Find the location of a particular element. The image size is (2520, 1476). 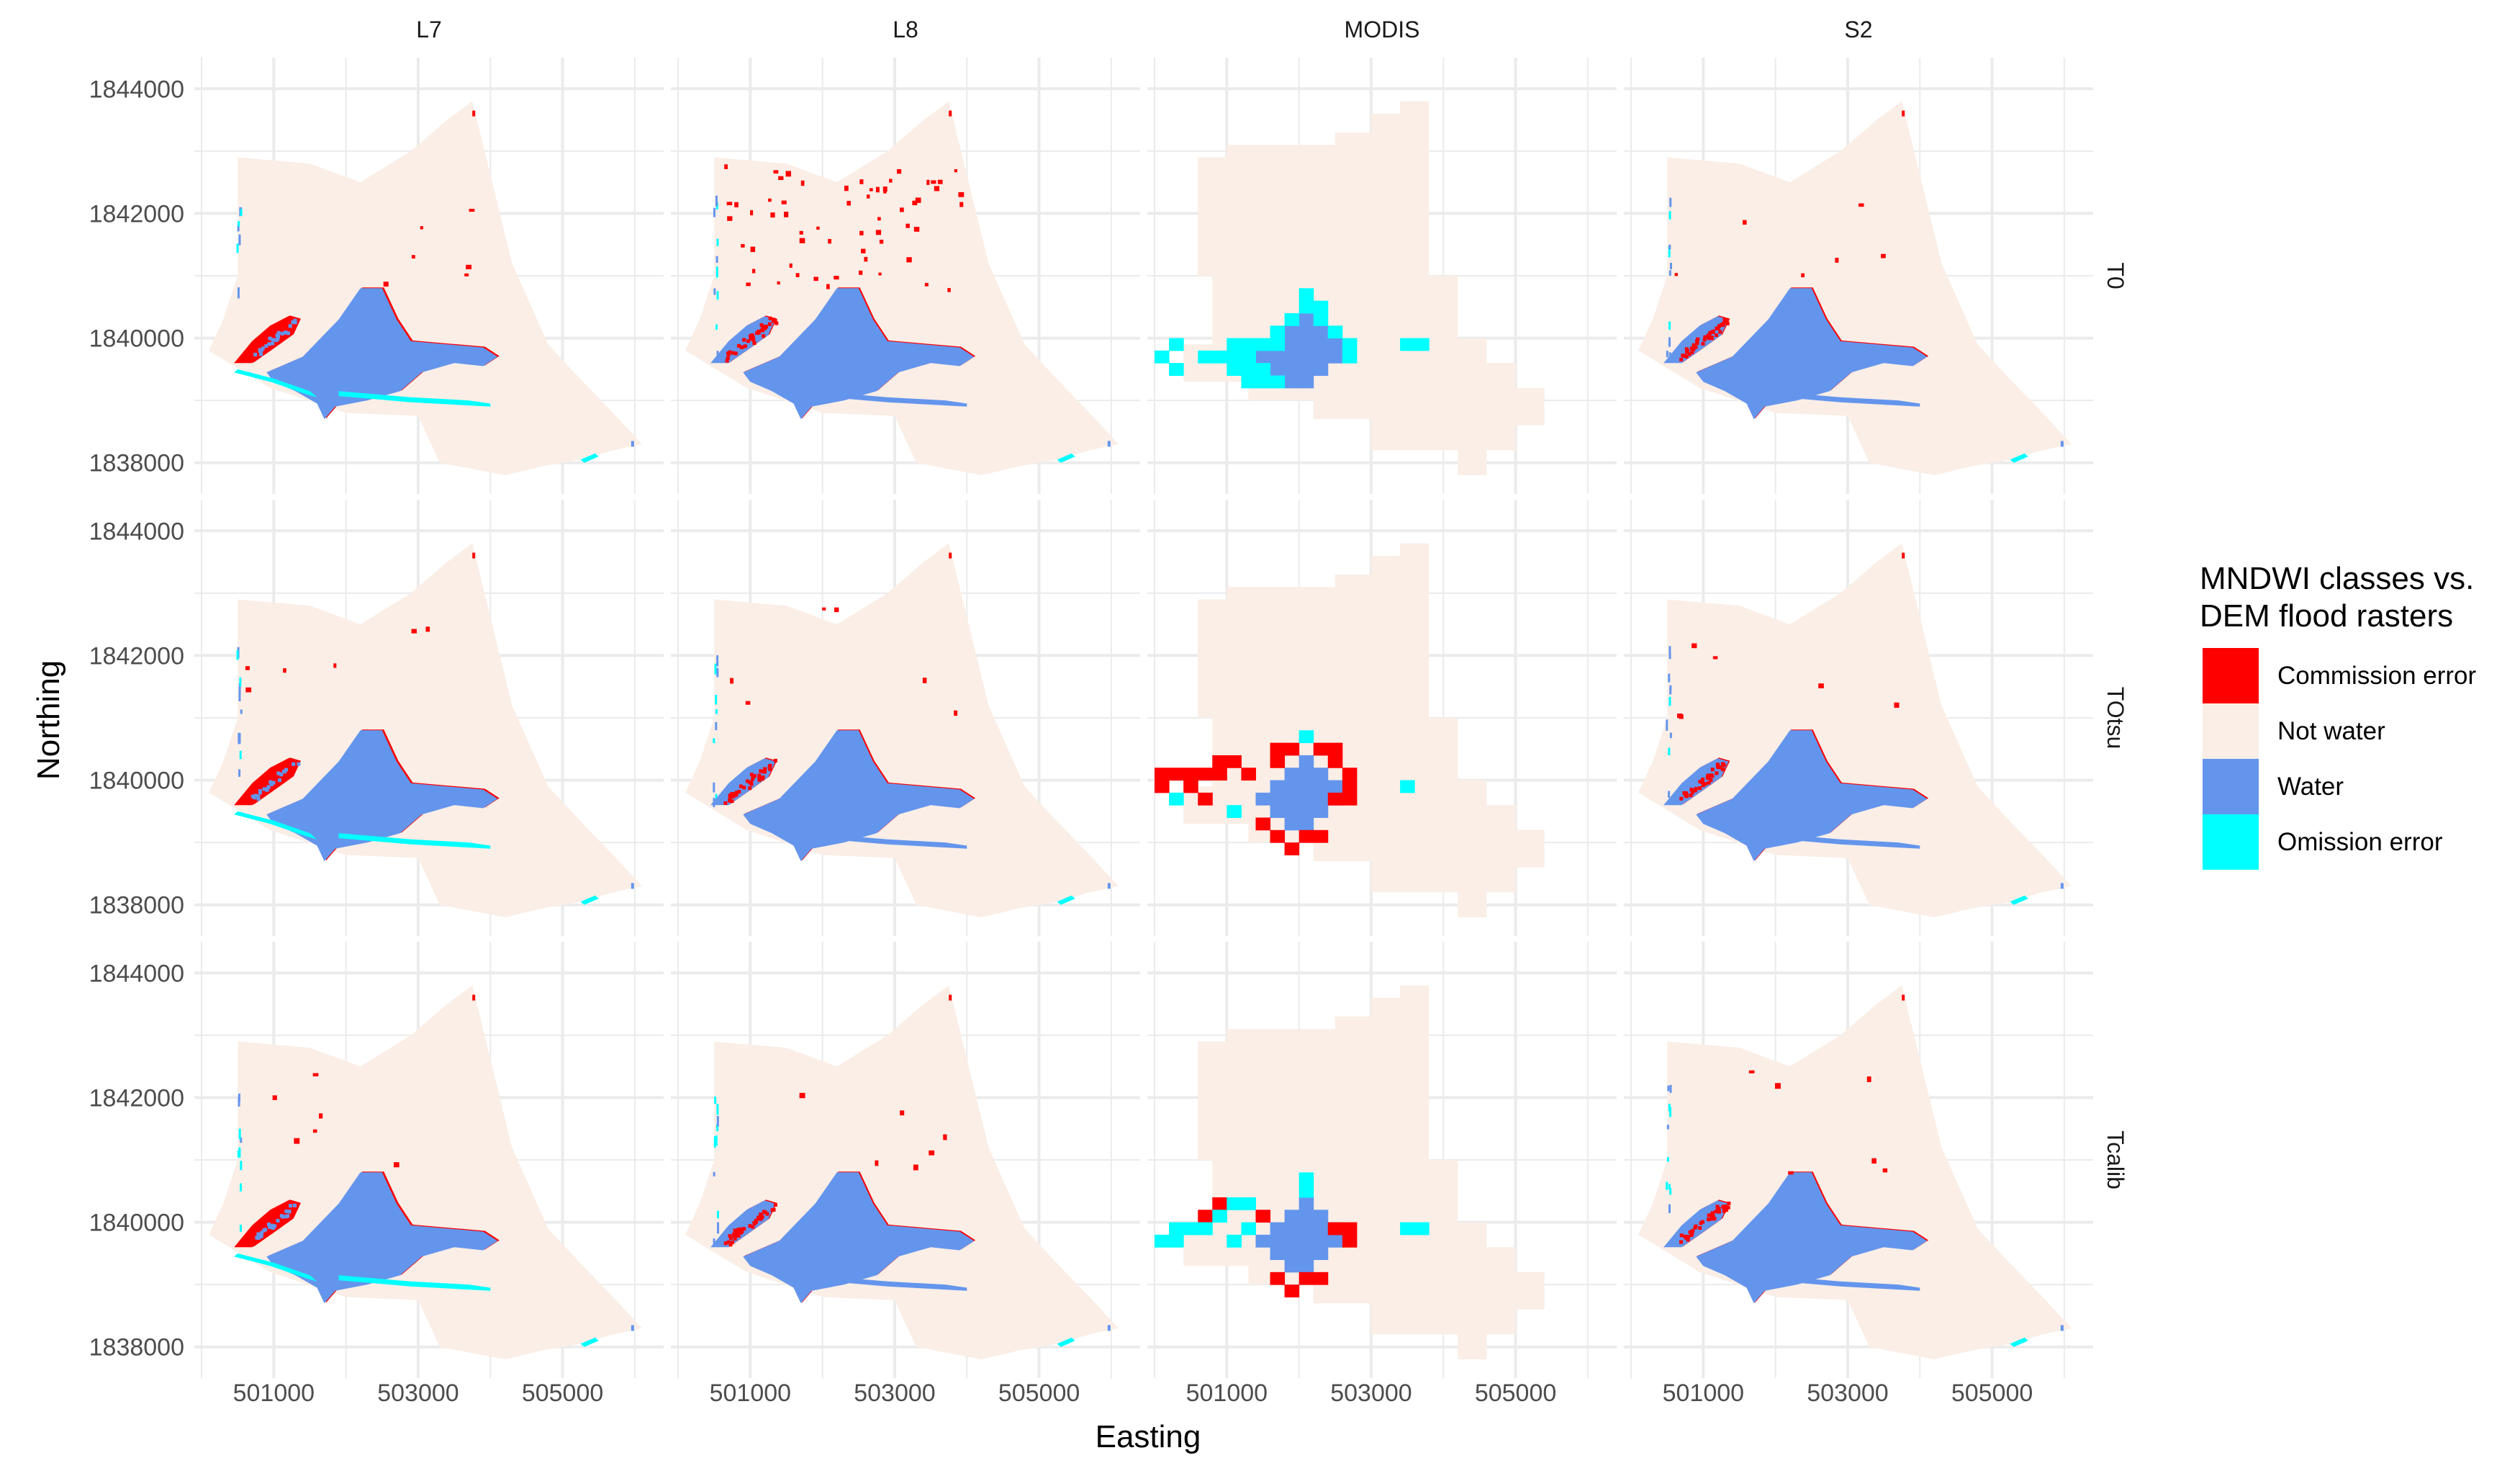

water-speck is located at coordinates (1109, 886).